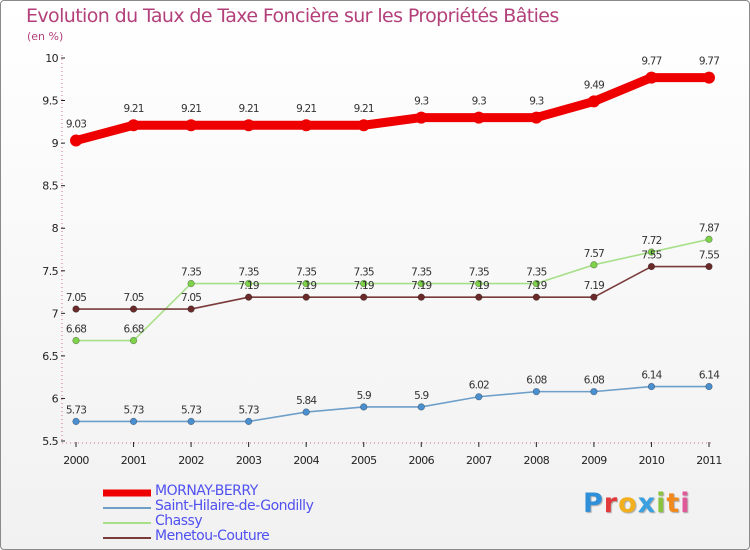  What do you see at coordinates (479, 102) in the screenshot?
I see `data-label: 9.3` at bounding box center [479, 102].